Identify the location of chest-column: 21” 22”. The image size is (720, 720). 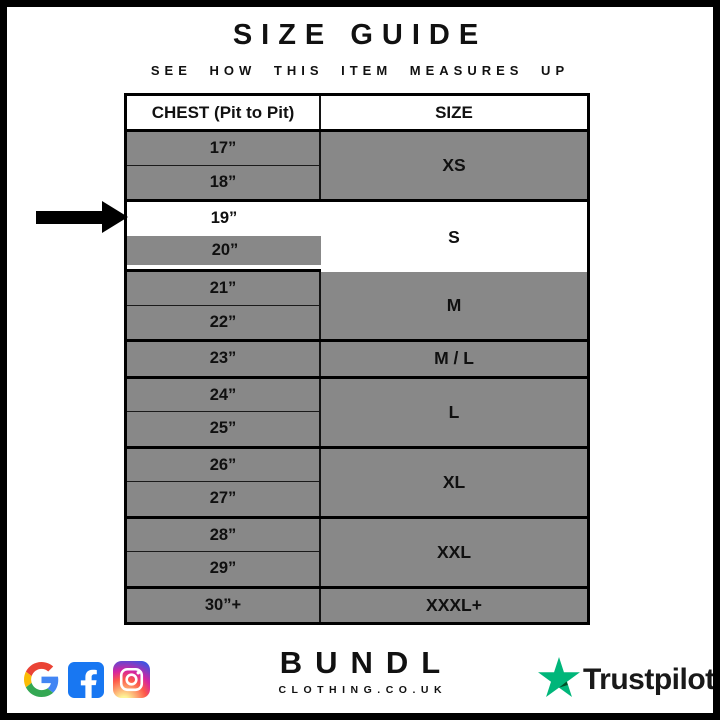
(224, 305).